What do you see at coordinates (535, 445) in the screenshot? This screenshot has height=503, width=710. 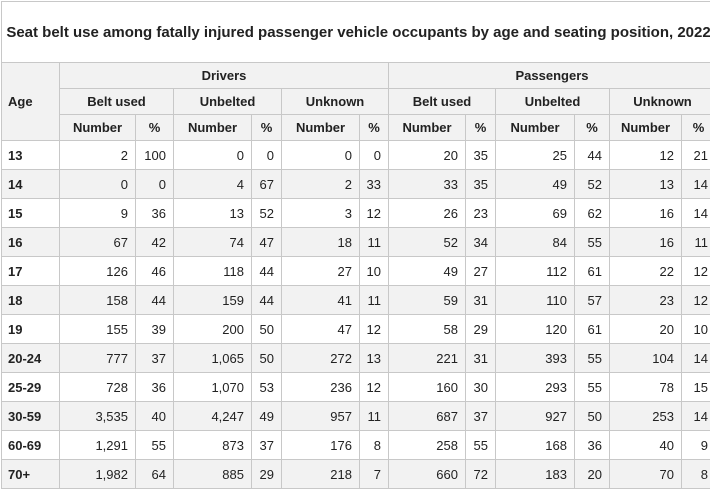 I see `number-cell: 168` at bounding box center [535, 445].